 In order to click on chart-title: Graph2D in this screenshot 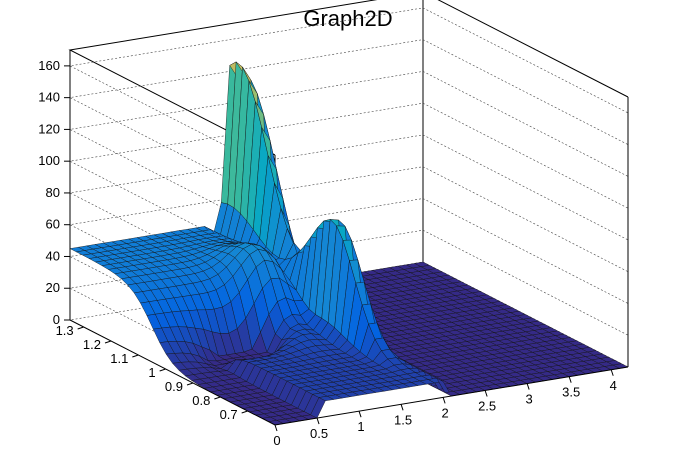, I will do `click(348, 18)`.